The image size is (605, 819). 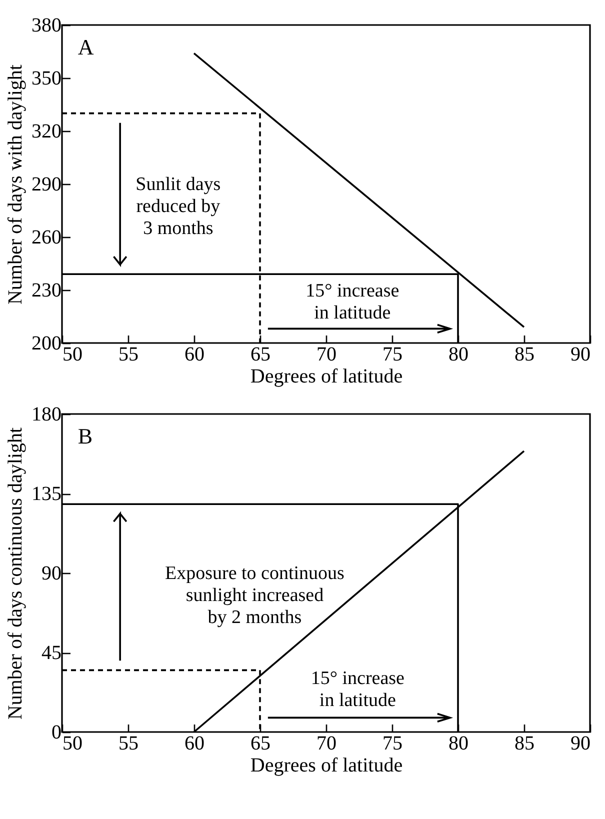 What do you see at coordinates (85, 435) in the screenshot?
I see `annotation: B` at bounding box center [85, 435].